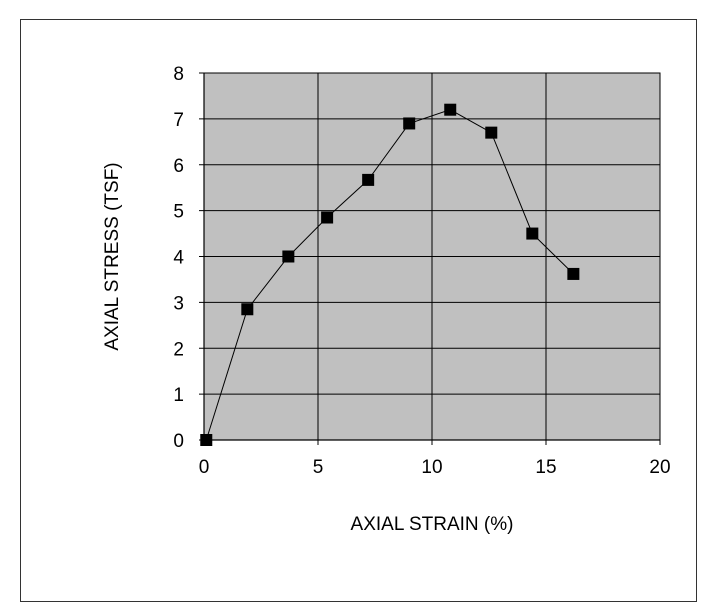  Describe the element at coordinates (659, 467) in the screenshot. I see `x-tick-label: 20` at that location.